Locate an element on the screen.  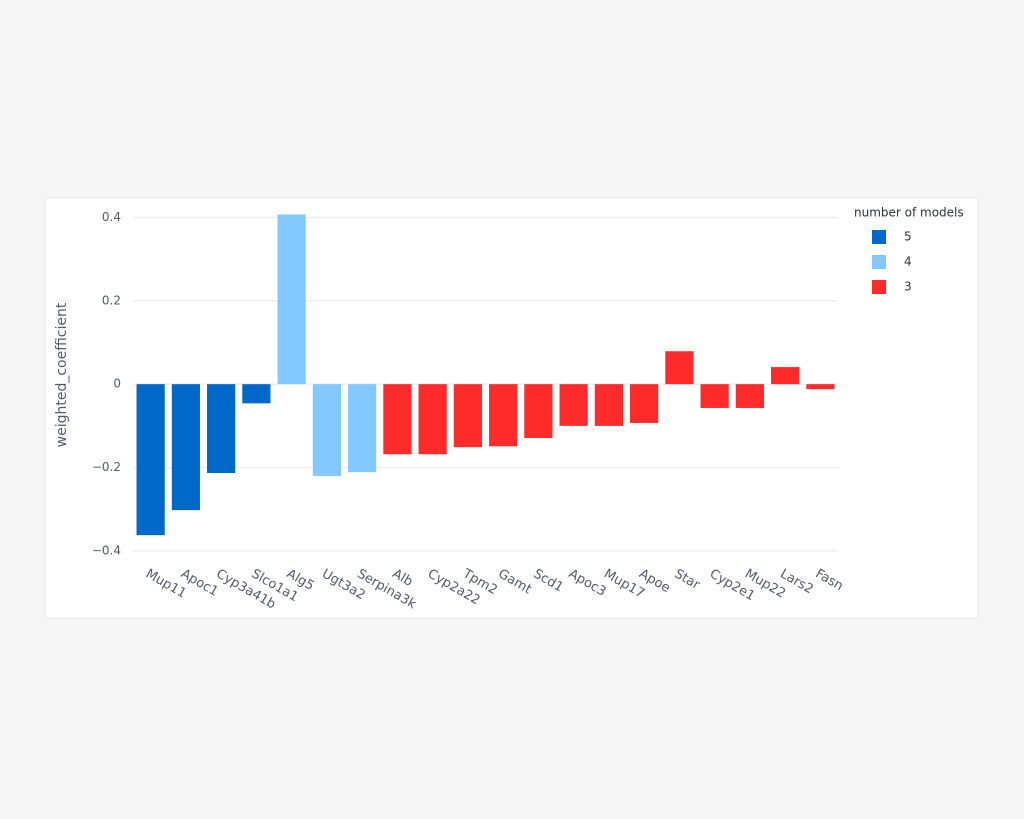
legend-label: 3 is located at coordinates (908, 287).